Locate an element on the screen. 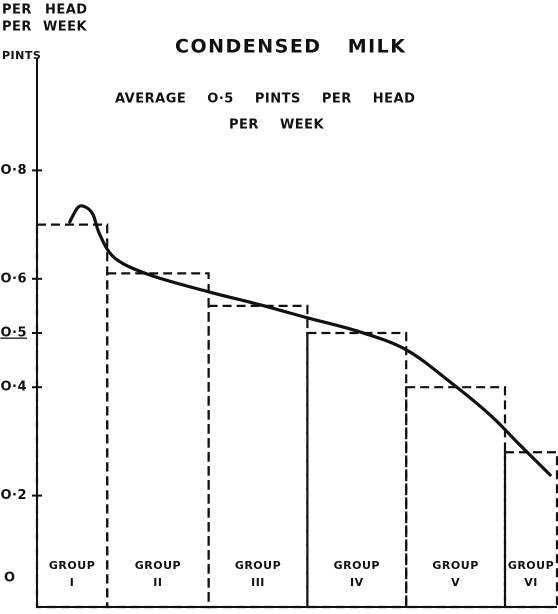 This screenshot has height=614, width=558. group-label: III is located at coordinates (258, 582).